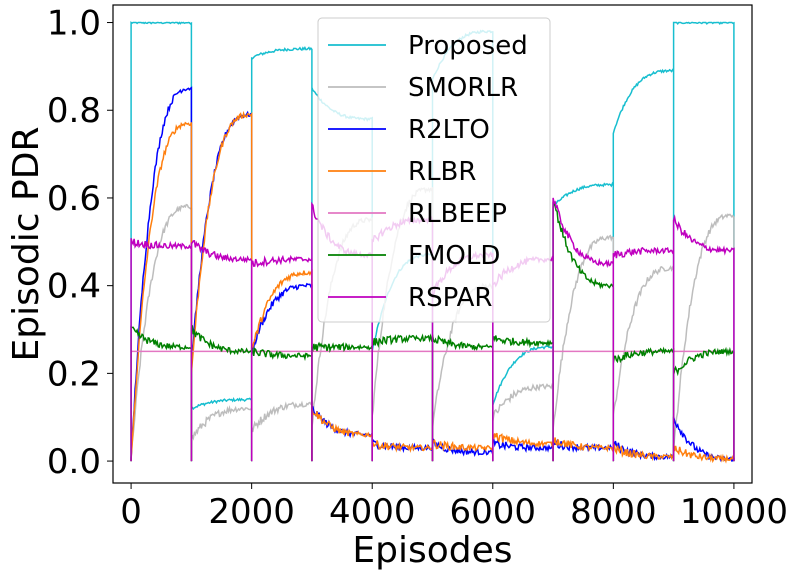 The image size is (793, 574). Describe the element at coordinates (442, 172) in the screenshot. I see `legend-label-rlbr: RLBR` at that location.